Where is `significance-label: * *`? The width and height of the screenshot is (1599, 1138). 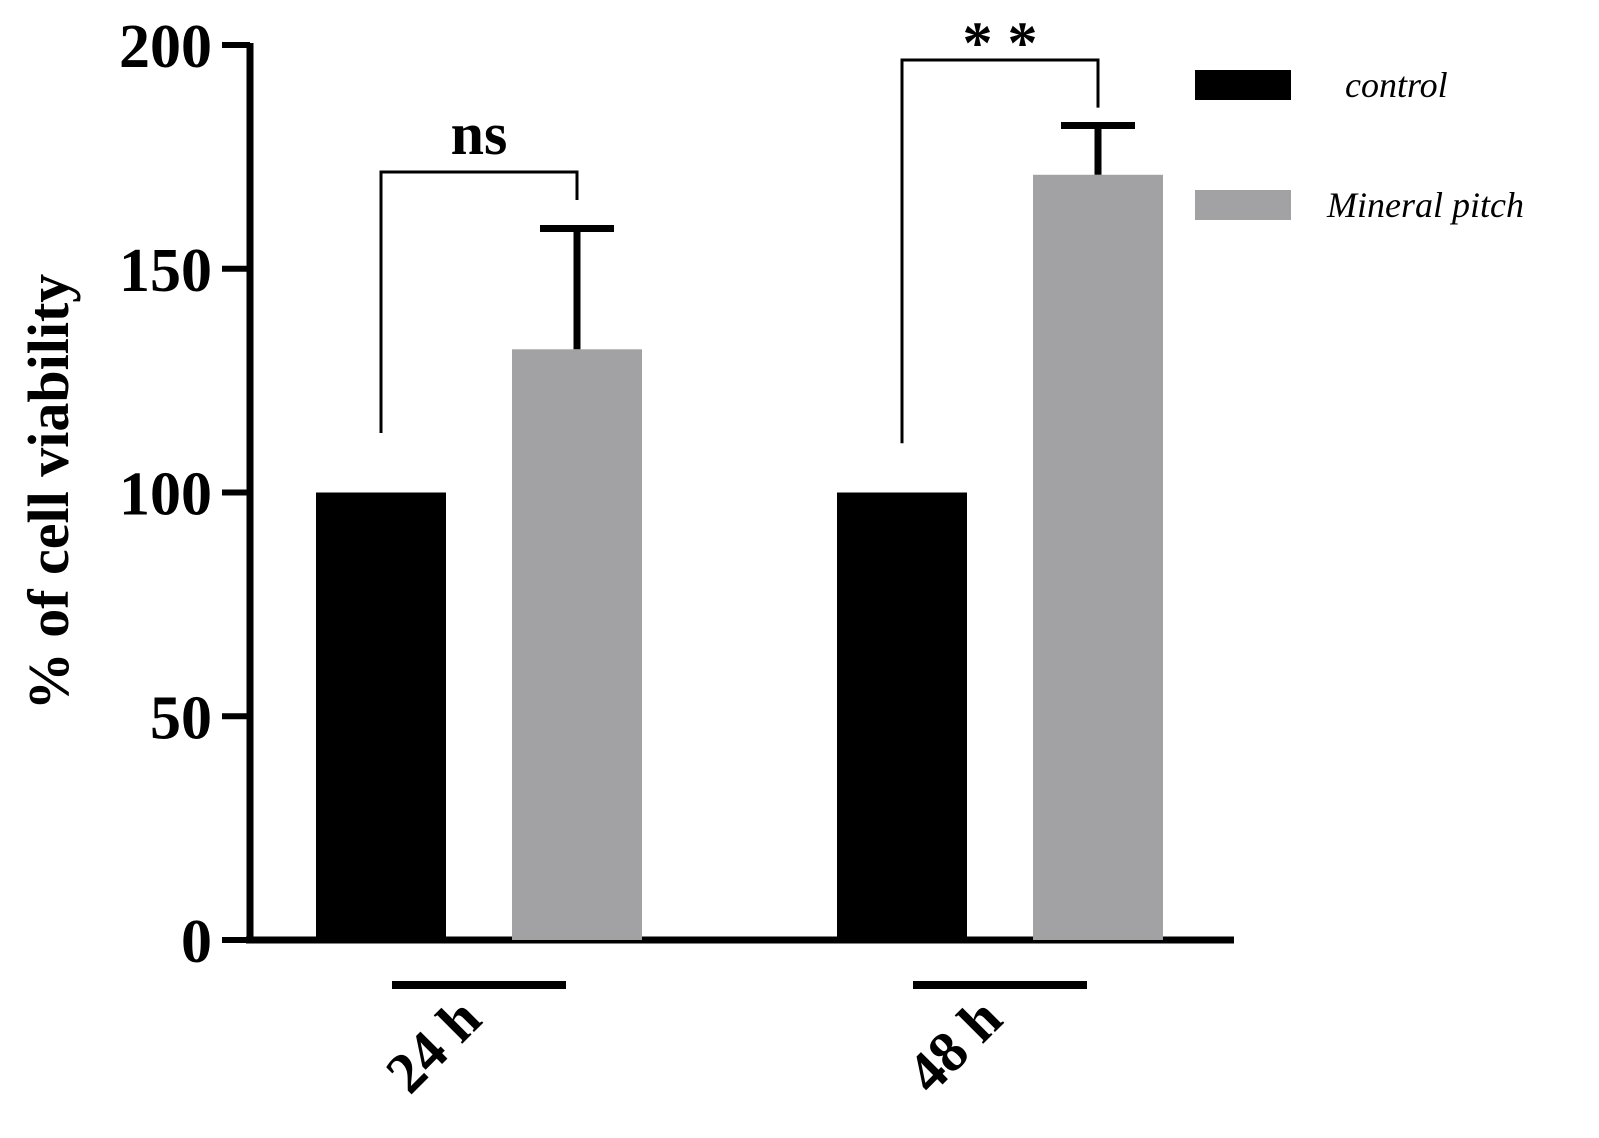
significance-label: * * is located at coordinates (1000, 43).